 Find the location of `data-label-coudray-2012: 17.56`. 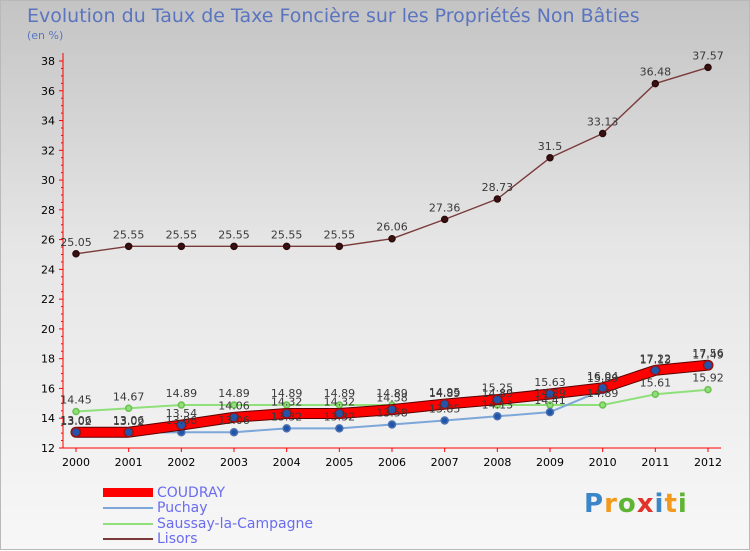

data-label-coudray-2012: 17.56 is located at coordinates (708, 353).